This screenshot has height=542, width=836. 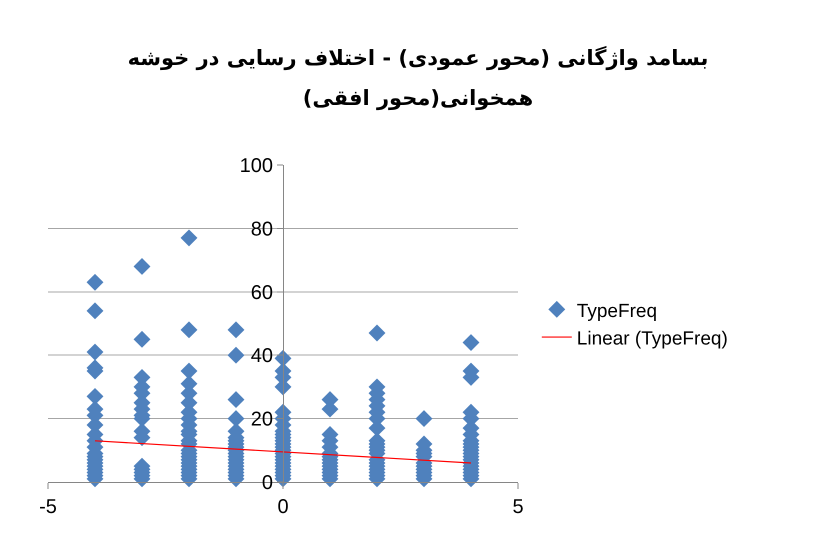 I want to click on legend-label: TypeFreq, so click(x=617, y=311).